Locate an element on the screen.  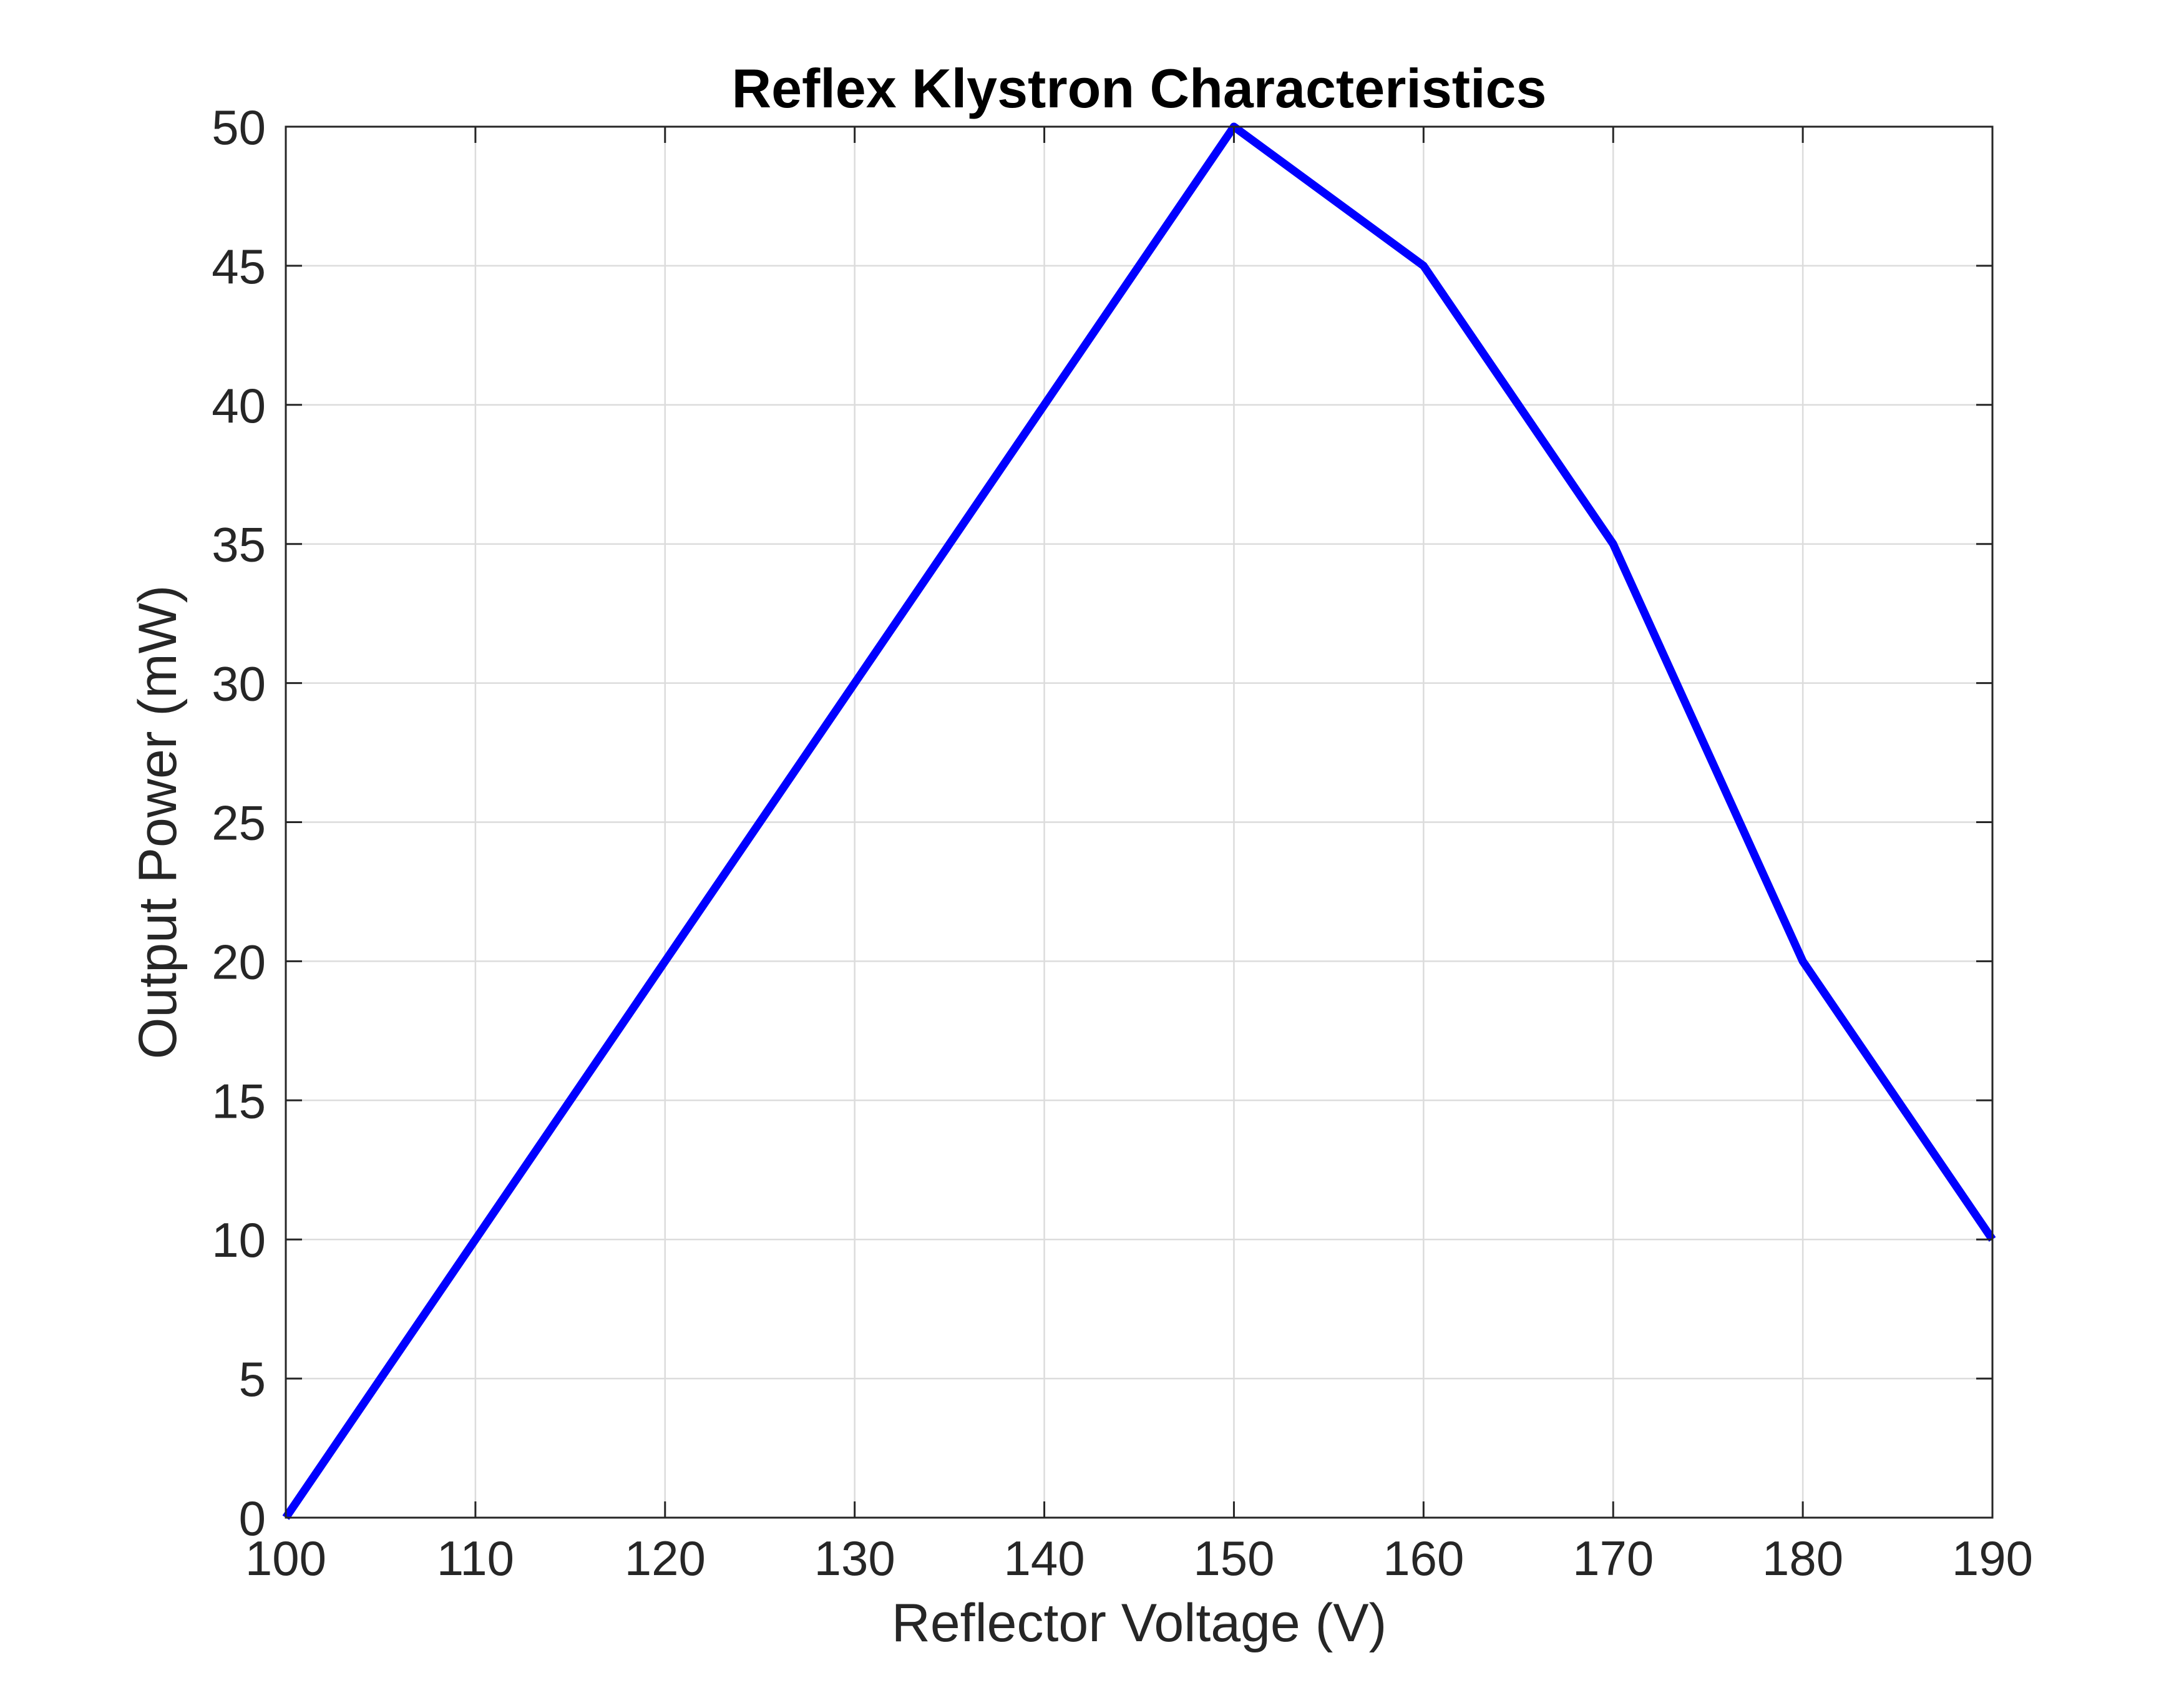
x-tick-label: 100 is located at coordinates (285, 1558).